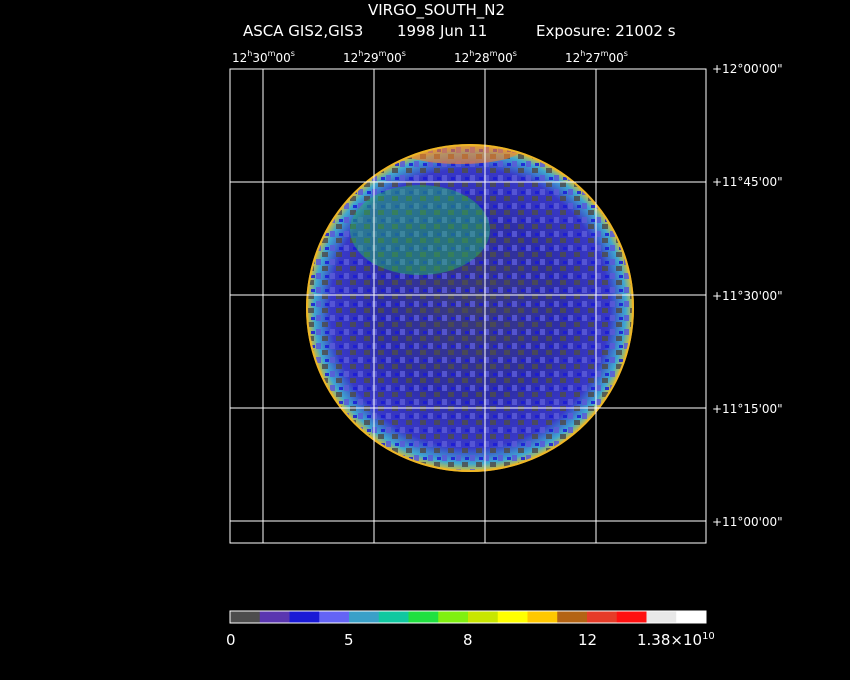  What do you see at coordinates (747, 69) in the screenshot?
I see `dec-tick-label: +12°00'00"` at bounding box center [747, 69].